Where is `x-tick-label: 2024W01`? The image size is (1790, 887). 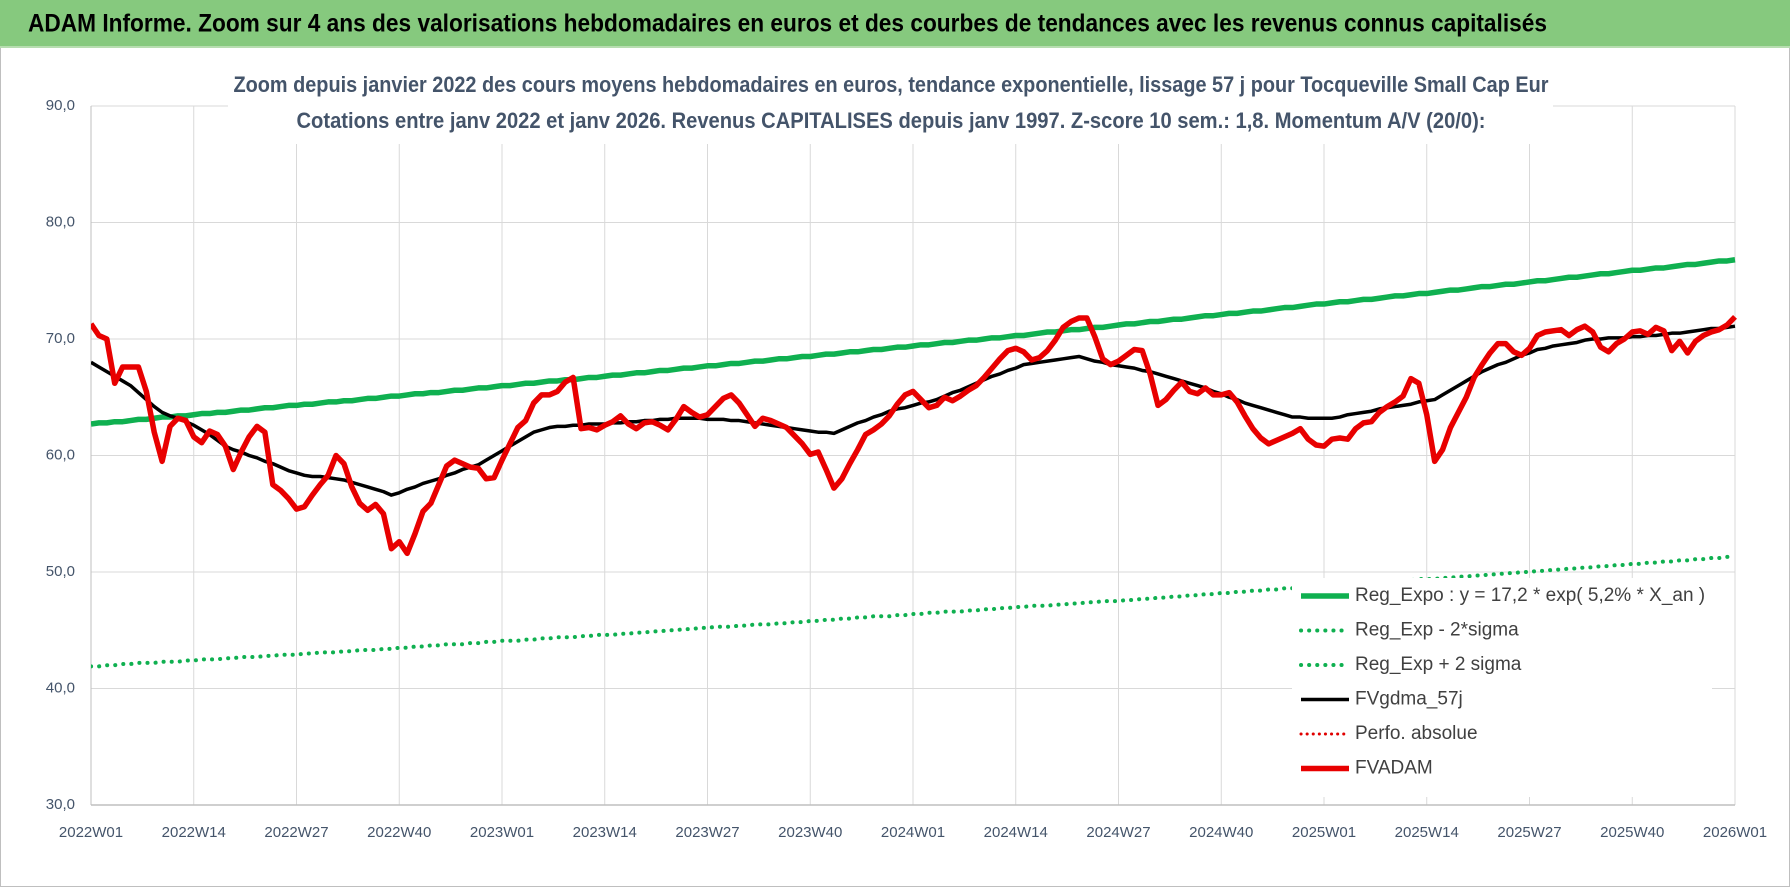 x-tick-label: 2024W01 is located at coordinates (913, 832).